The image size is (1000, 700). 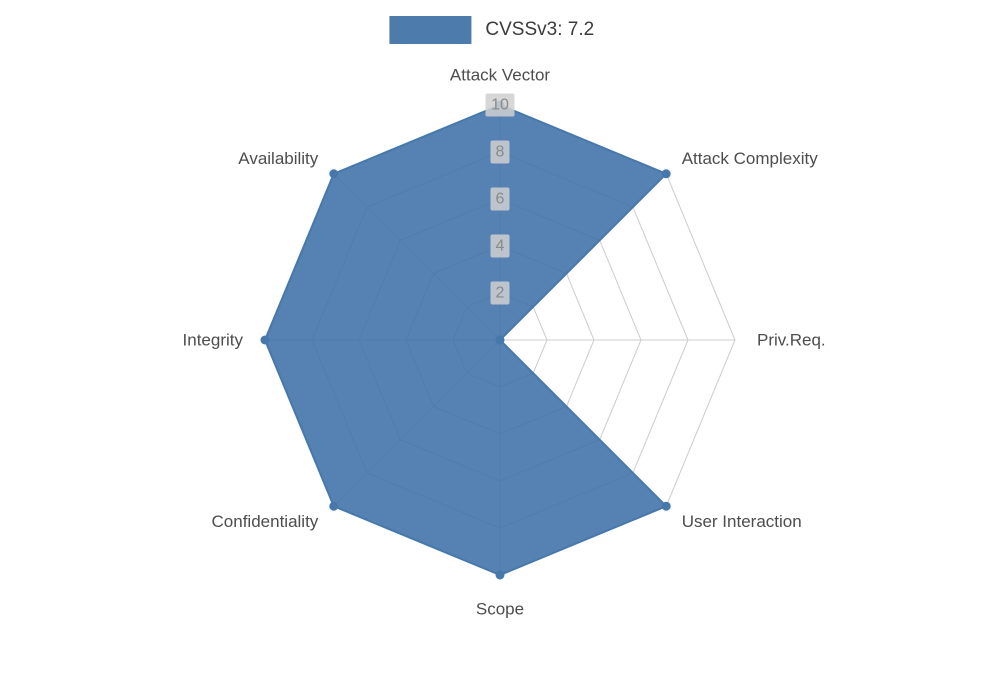 I want to click on tick-label: 2, so click(x=500, y=293).